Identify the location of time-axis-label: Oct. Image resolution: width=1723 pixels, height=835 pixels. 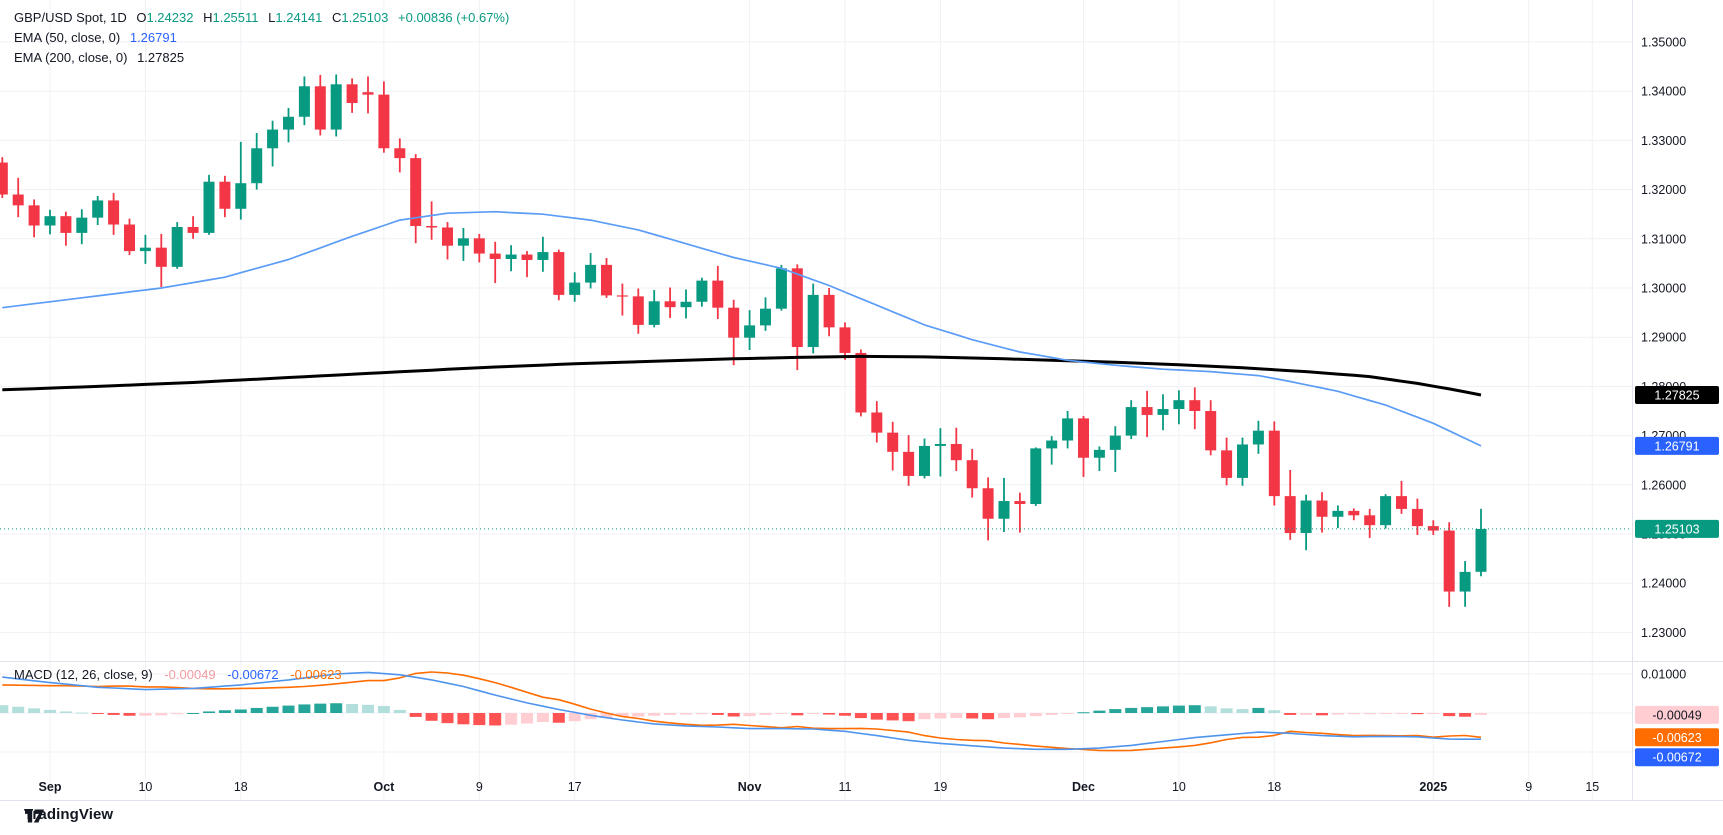
(384, 787).